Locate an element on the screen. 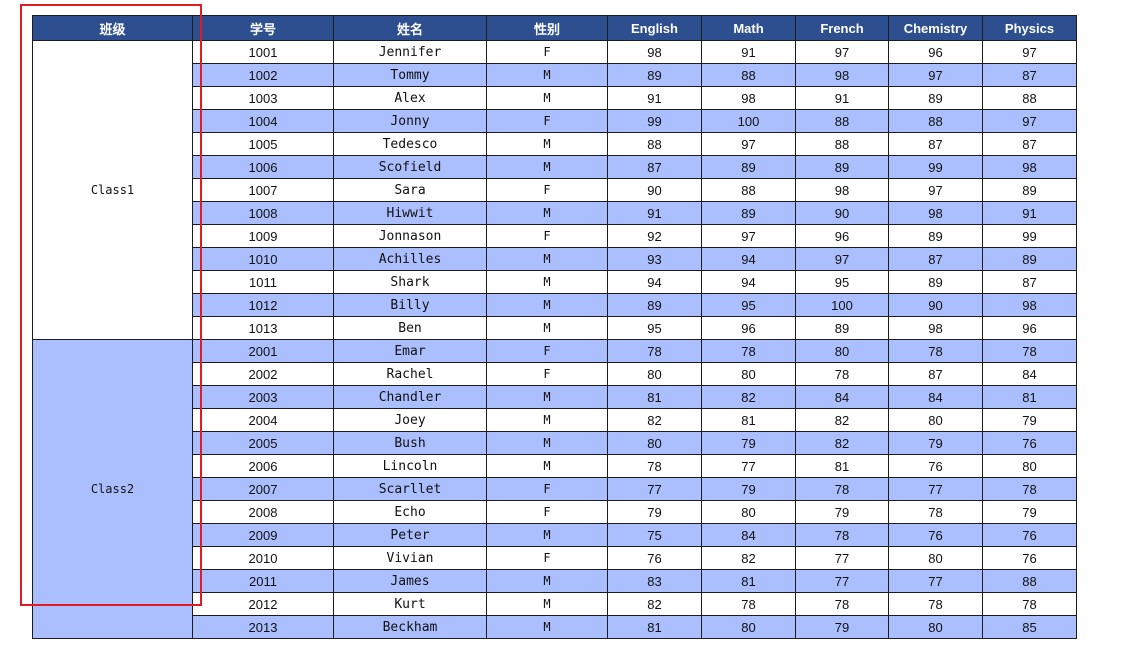  cell-math: 96 is located at coordinates (748, 328).